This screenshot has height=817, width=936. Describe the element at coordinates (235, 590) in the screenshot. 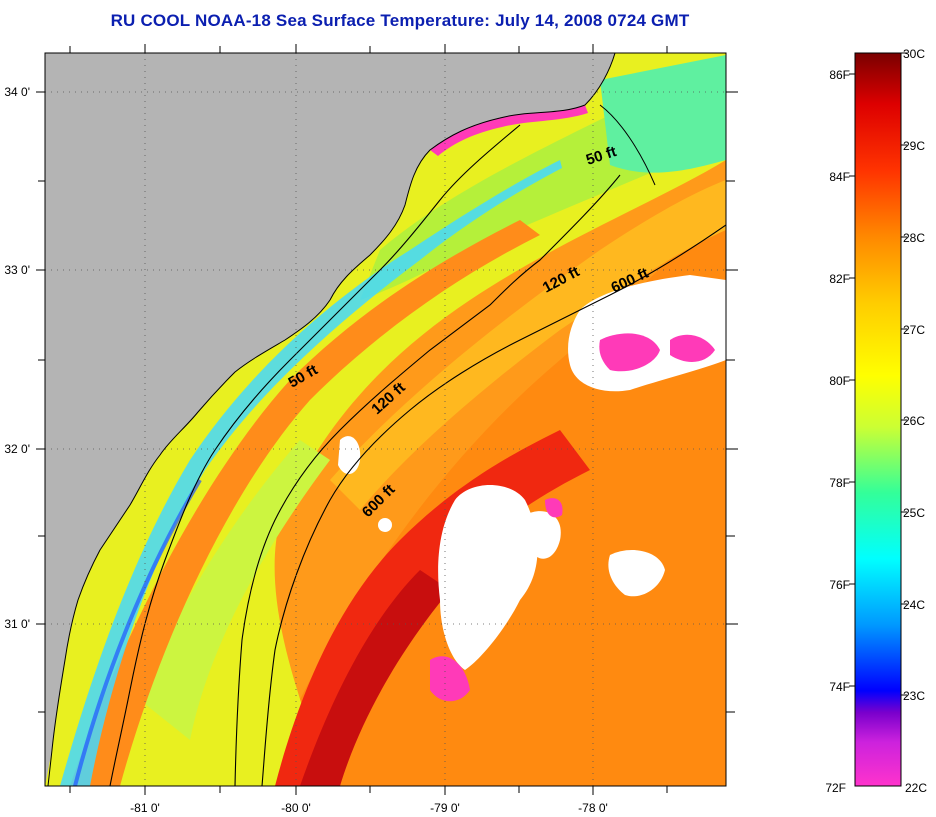

I see `green-patch-south` at that location.